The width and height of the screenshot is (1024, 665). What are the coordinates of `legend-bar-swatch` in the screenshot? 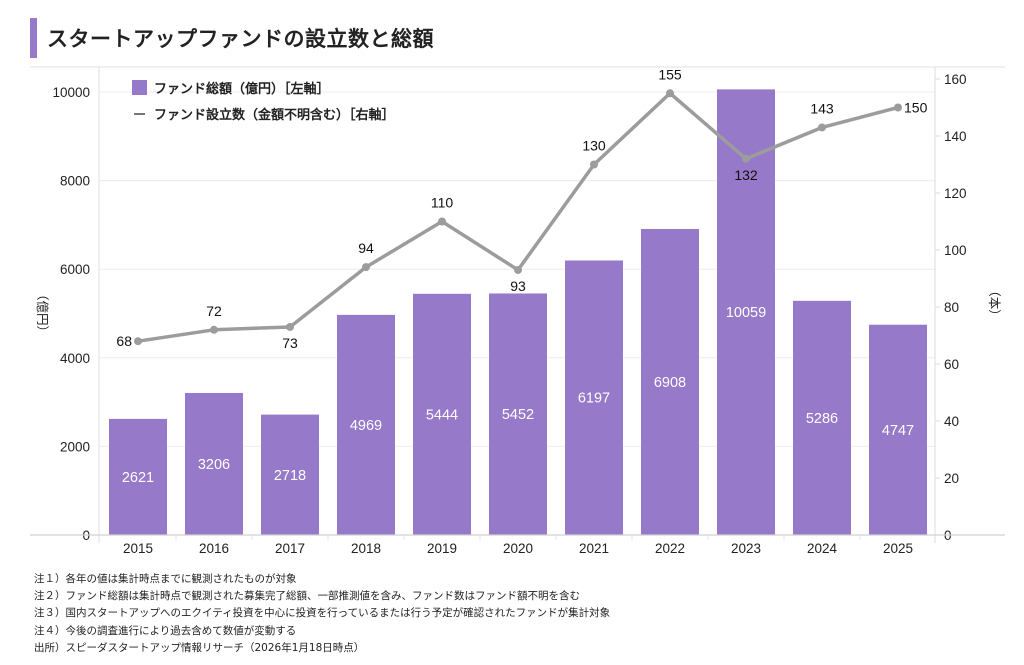 It's located at (139, 87).